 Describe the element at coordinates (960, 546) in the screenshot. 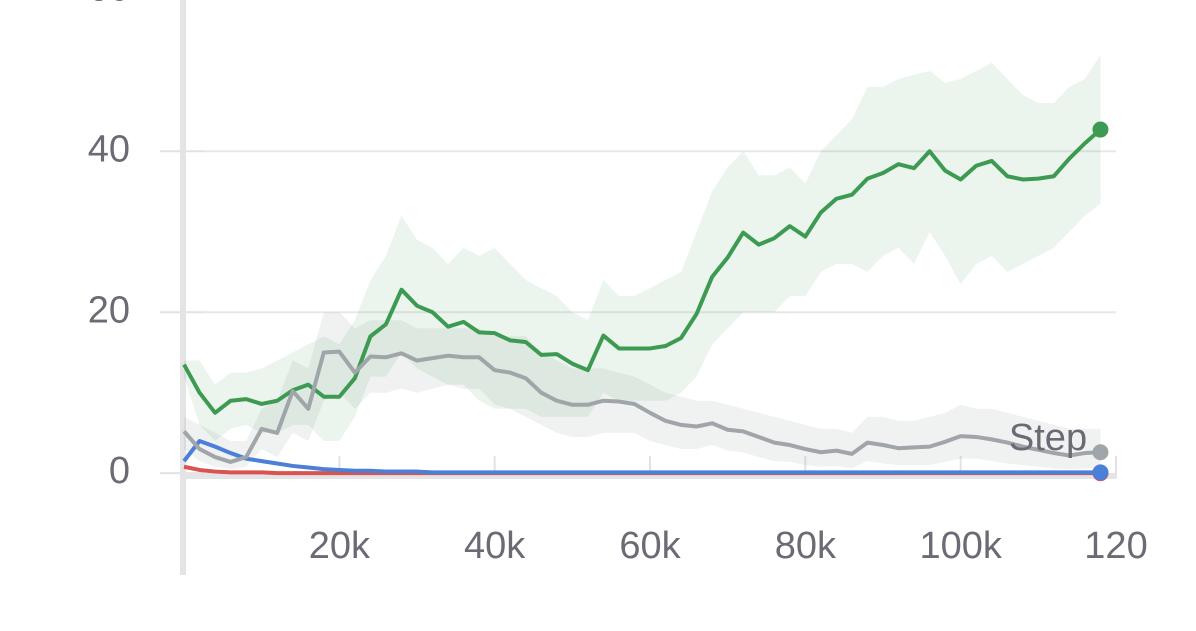

I see `x-tick-label: 100k` at that location.